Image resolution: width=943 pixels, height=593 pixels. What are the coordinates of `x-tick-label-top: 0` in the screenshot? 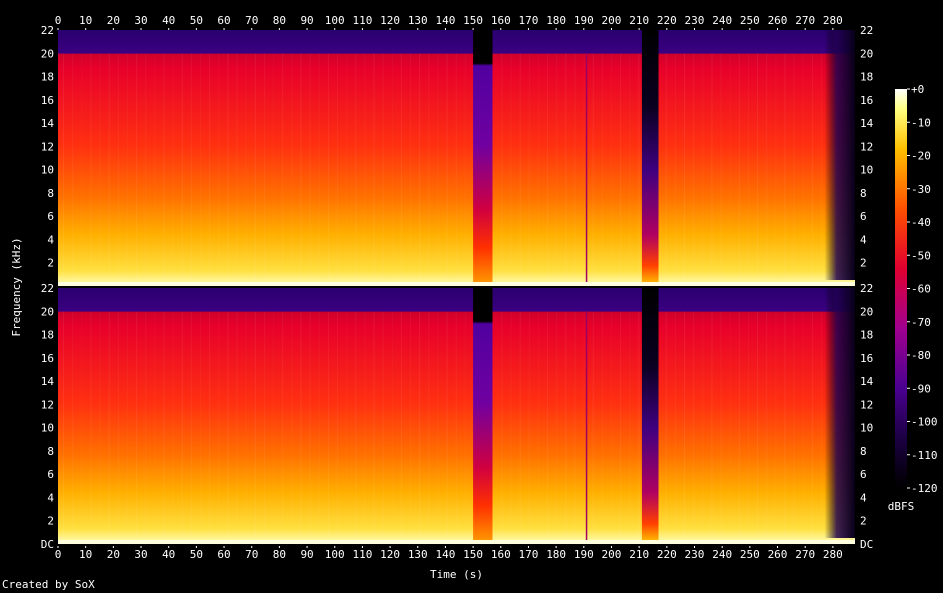 It's located at (58, 20).